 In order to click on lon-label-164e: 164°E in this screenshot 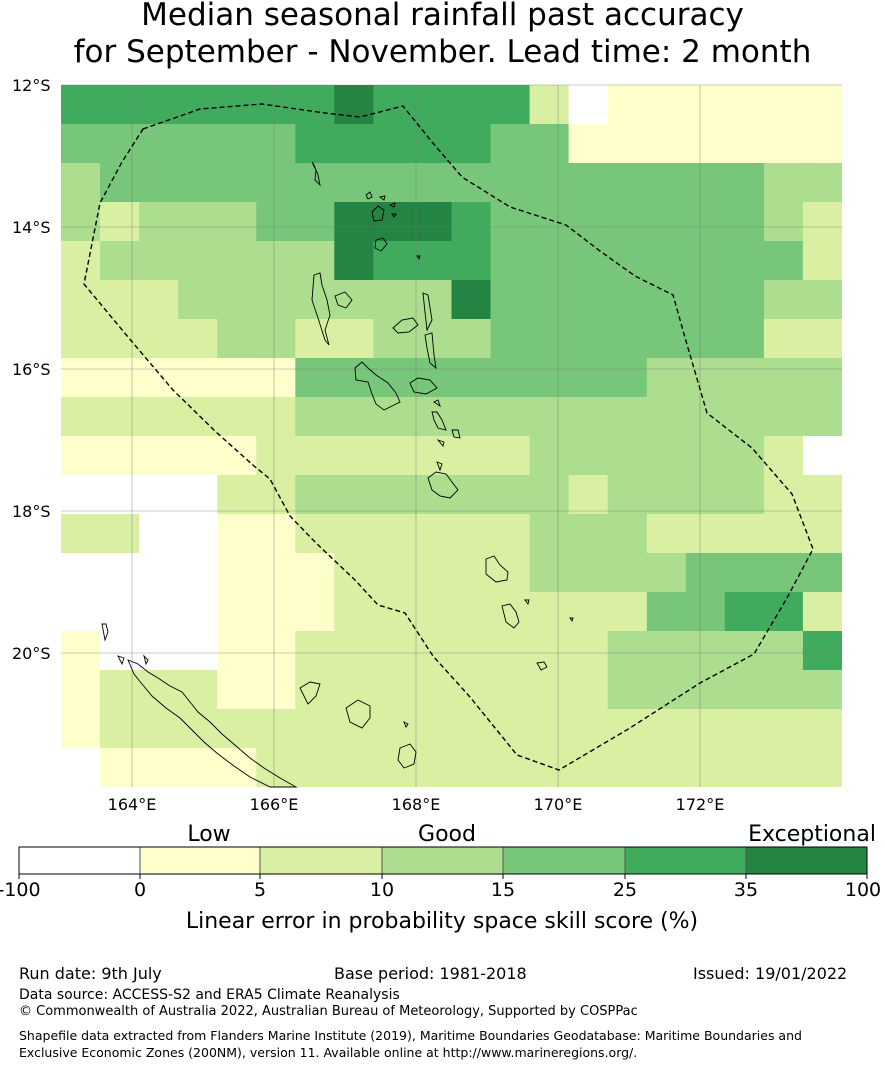, I will do `click(132, 804)`.